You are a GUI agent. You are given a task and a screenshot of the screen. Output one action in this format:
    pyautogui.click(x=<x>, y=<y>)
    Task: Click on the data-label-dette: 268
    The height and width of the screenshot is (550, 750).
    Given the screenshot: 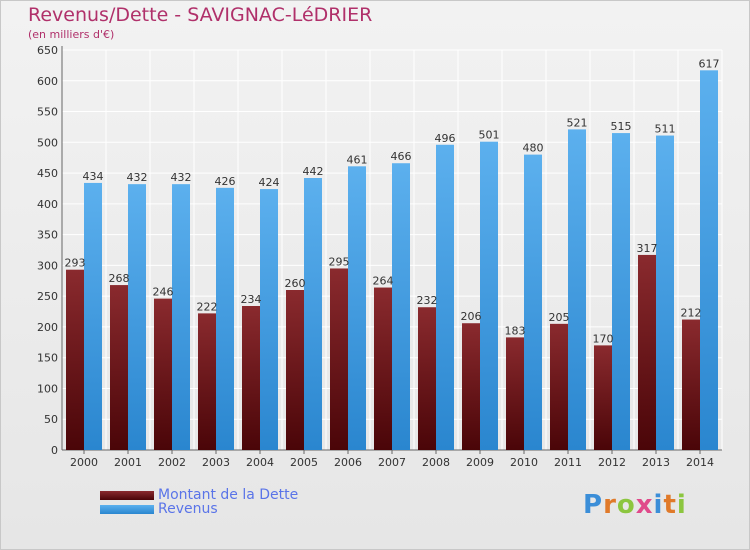 What is the action you would take?
    pyautogui.click(x=119, y=278)
    